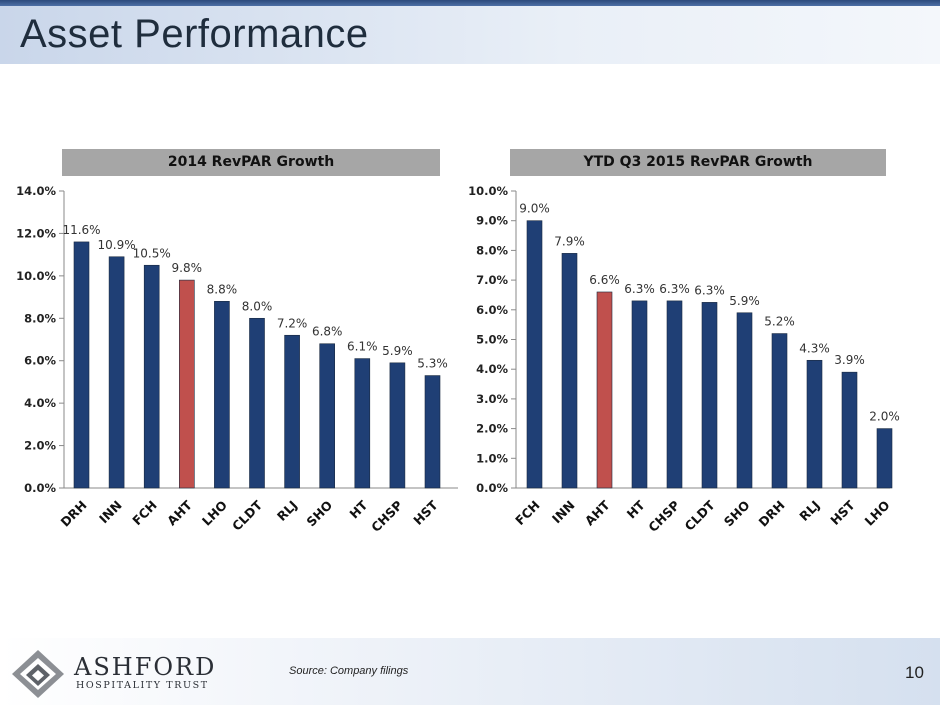 Image resolution: width=940 pixels, height=705 pixels. Describe the element at coordinates (194, 34) in the screenshot. I see `page-title: Asset Performance` at that location.